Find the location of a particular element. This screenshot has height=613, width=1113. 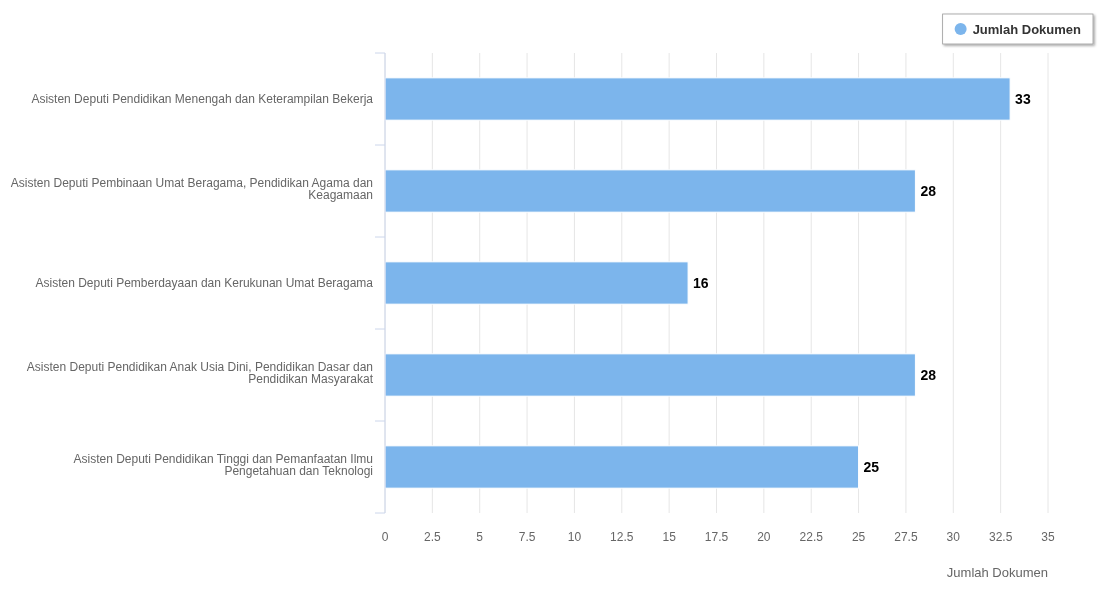

y-tick-label: Asisten Deputi Pemberdayaan dan Kerukunan Umat Beragama is located at coordinates (204, 283).